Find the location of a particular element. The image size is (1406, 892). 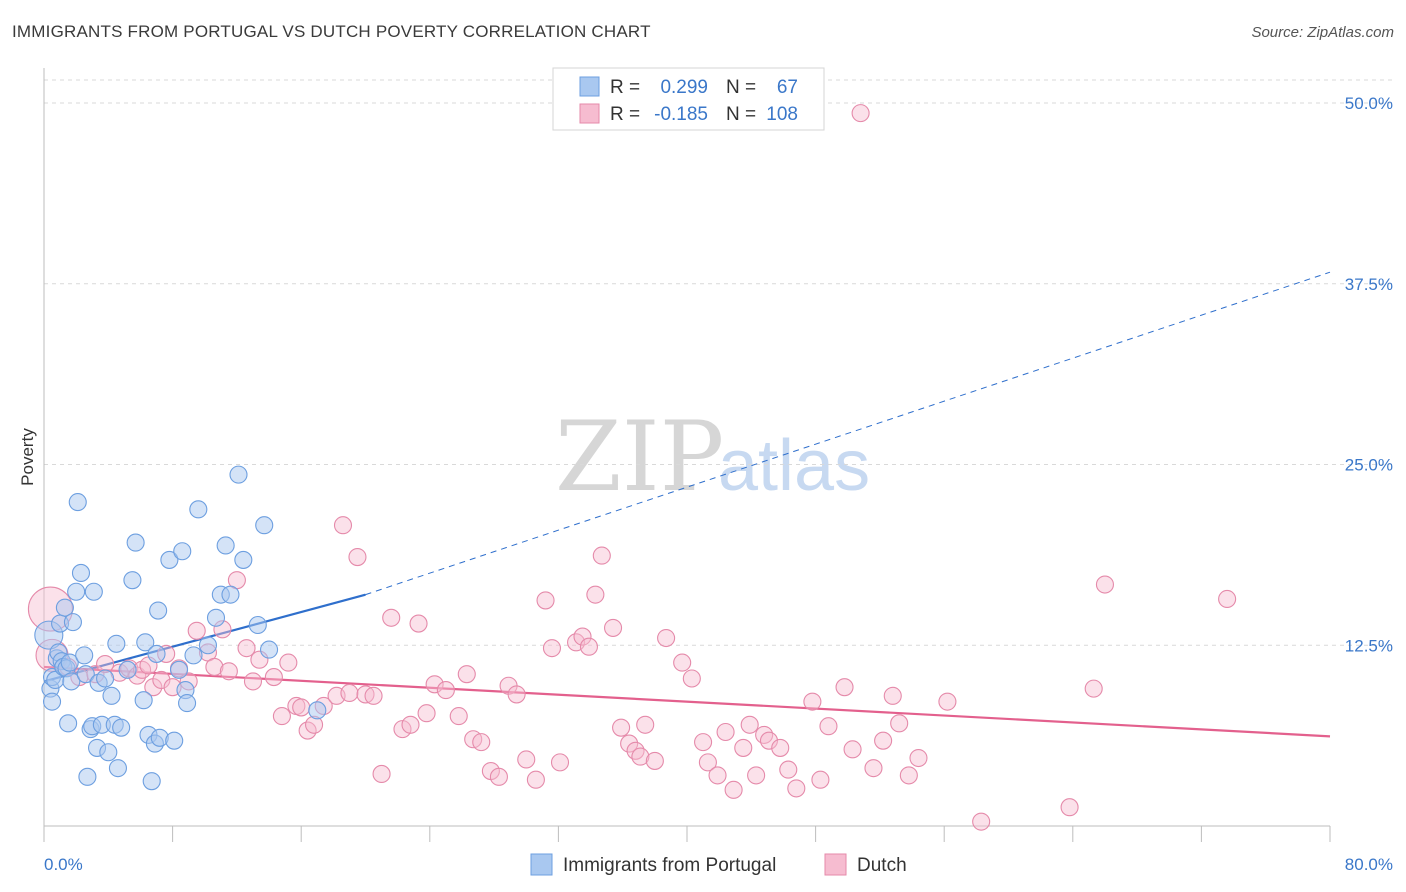

source-label: Source: ZipAtlas.com is located at coordinates (1322, 32).